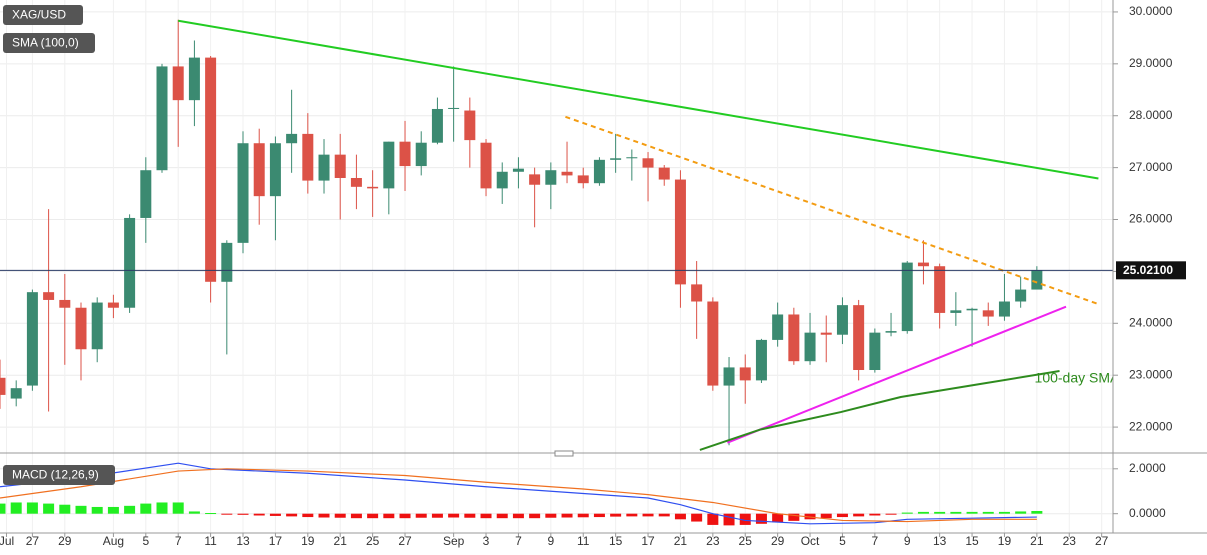 The image size is (1207, 555). What do you see at coordinates (1151, 63) in the screenshot?
I see `y-tick-label: 29.0000` at bounding box center [1151, 63].